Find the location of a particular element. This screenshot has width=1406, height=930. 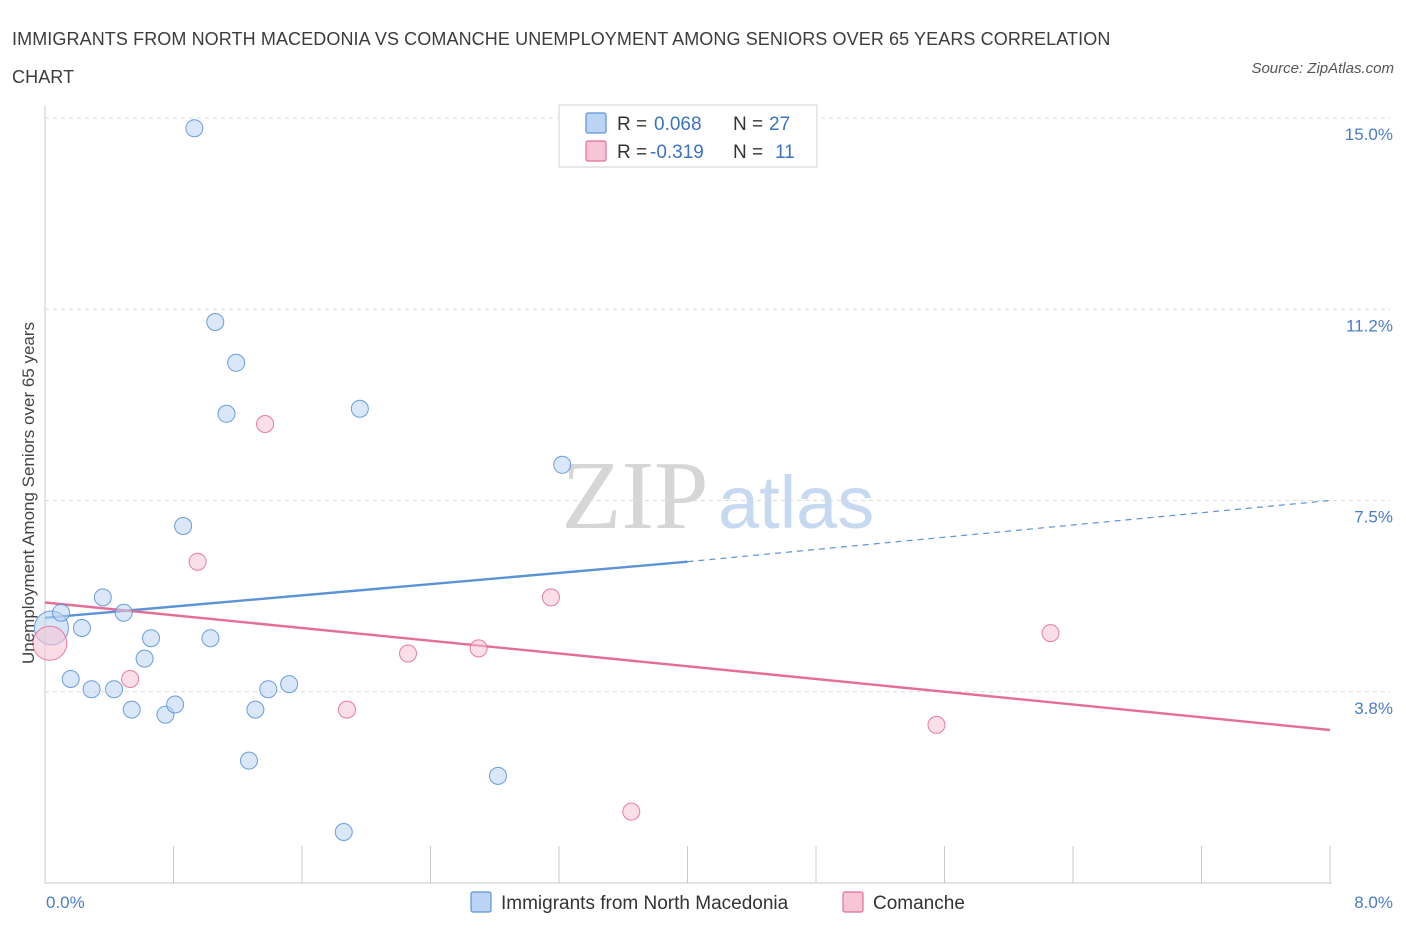

x-tick-labels: 0.0% 8.0% is located at coordinates (719, 902).